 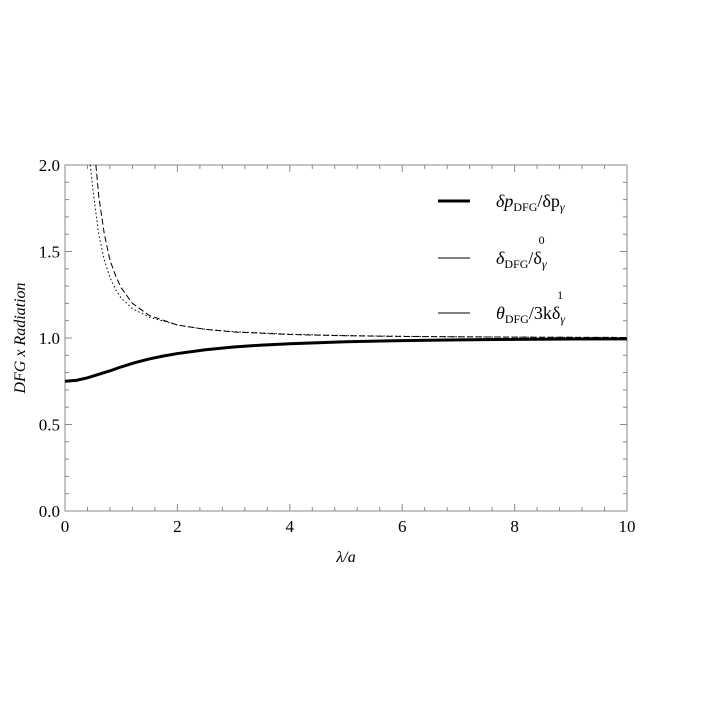 I want to click on y-tick-label: 2.0, so click(x=49, y=165).